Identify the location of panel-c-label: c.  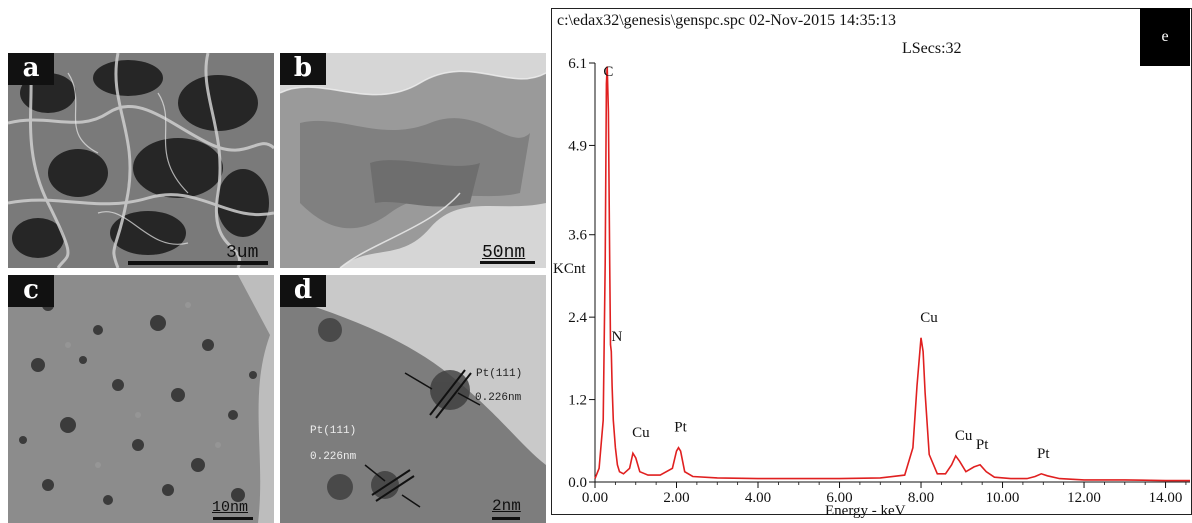
(31, 291).